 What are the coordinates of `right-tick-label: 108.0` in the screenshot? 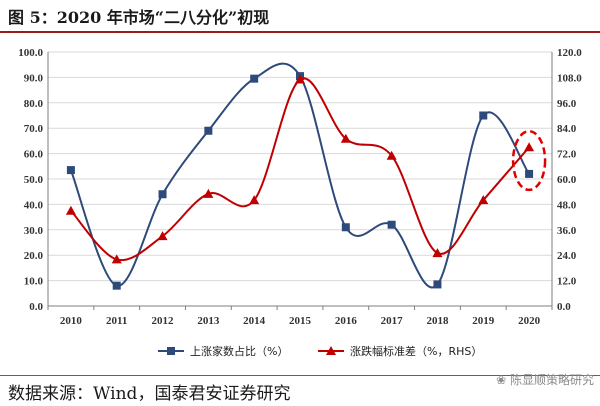 It's located at (569, 78).